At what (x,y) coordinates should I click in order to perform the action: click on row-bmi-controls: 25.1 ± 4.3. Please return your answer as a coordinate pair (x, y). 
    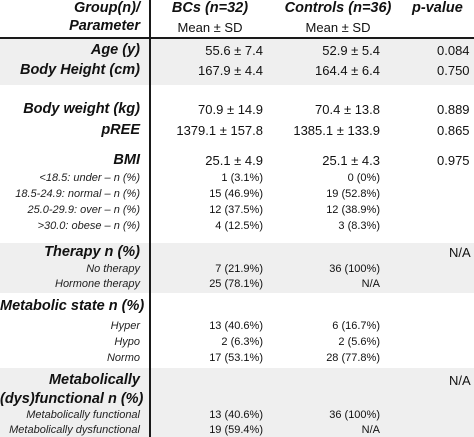
    Looking at the image, I should click on (351, 160).